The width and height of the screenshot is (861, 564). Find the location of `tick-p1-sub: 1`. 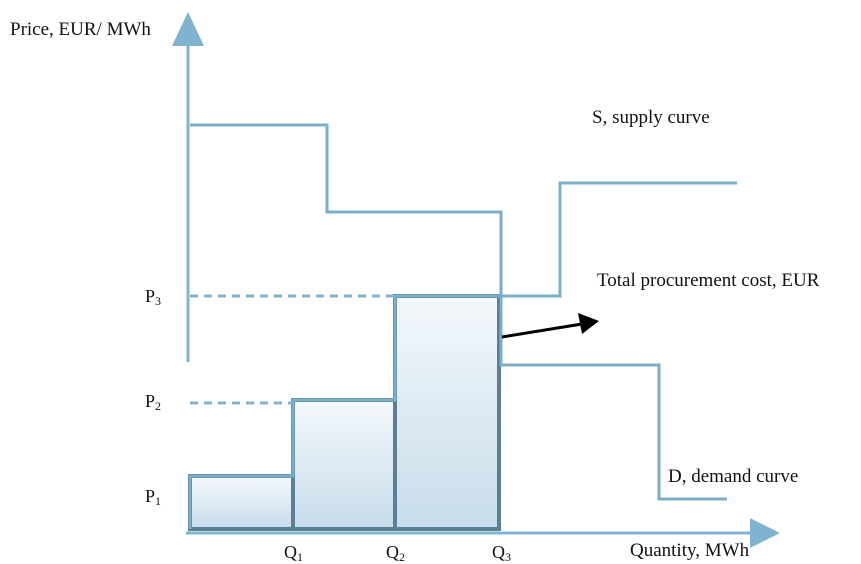

tick-p1-sub: 1 is located at coordinates (158, 501).